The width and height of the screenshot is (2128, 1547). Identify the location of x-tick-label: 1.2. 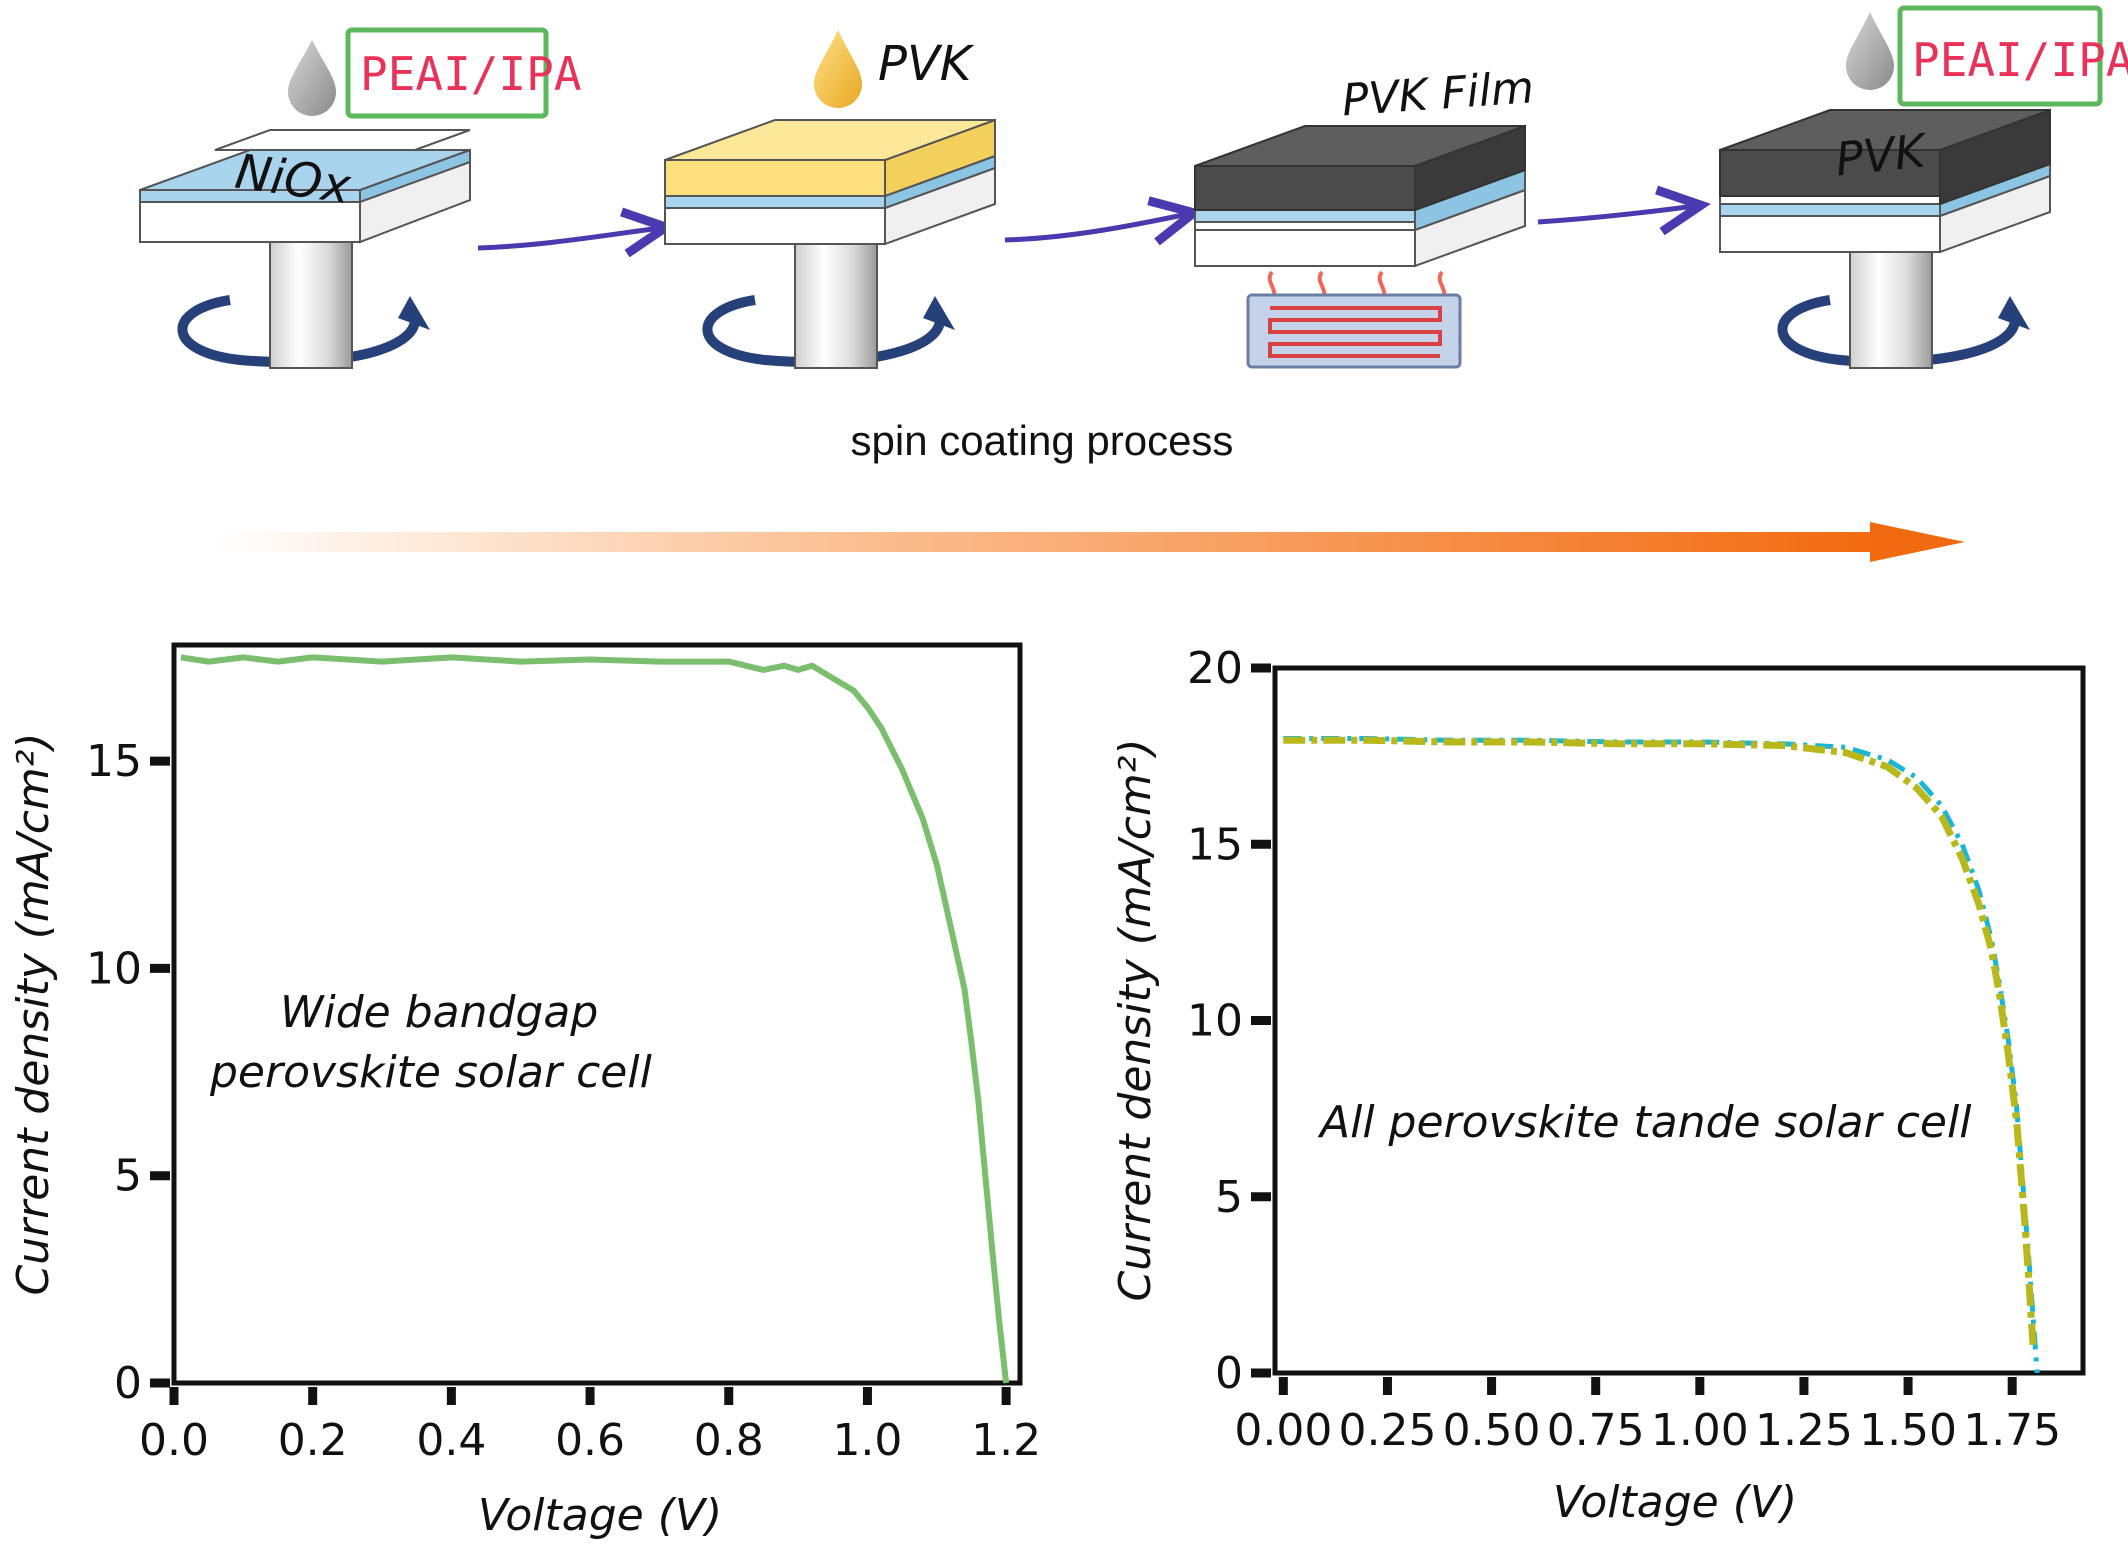
(1006, 1440).